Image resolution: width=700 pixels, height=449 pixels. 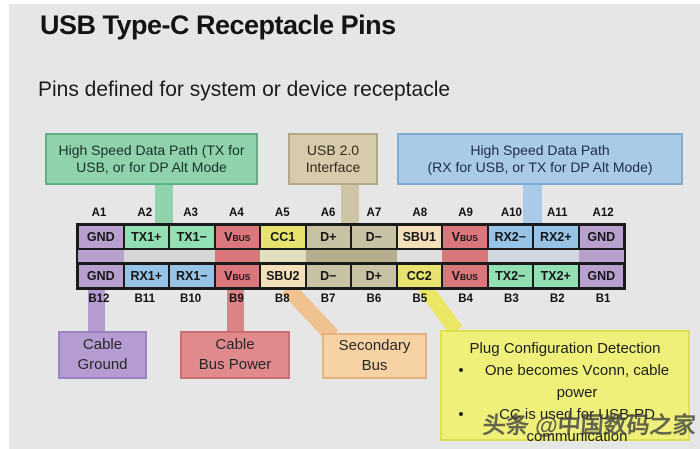 What do you see at coordinates (235, 344) in the screenshot?
I see `callout-cable-bus-power-line1: Cable` at bounding box center [235, 344].